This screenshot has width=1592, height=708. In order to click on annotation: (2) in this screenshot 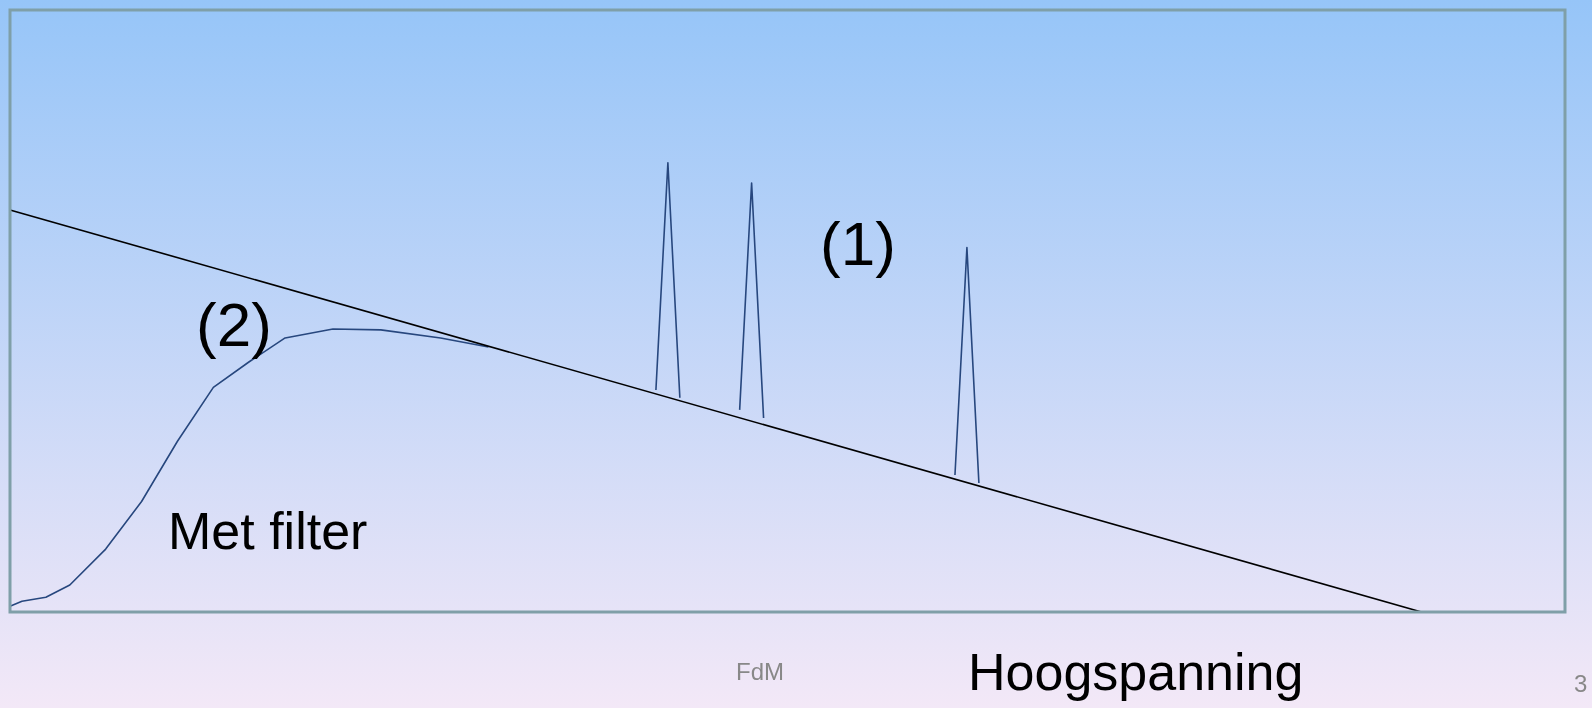, I will do `click(234, 324)`.